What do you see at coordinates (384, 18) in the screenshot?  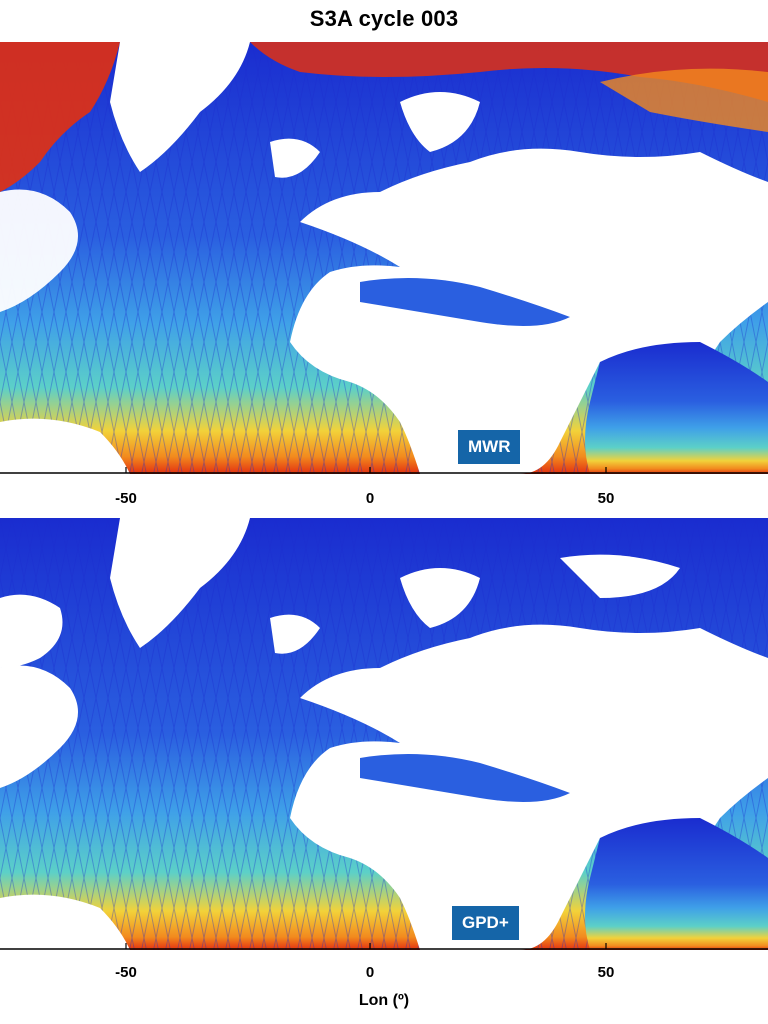 I see `figure-title: S3A cycle 003` at bounding box center [384, 18].